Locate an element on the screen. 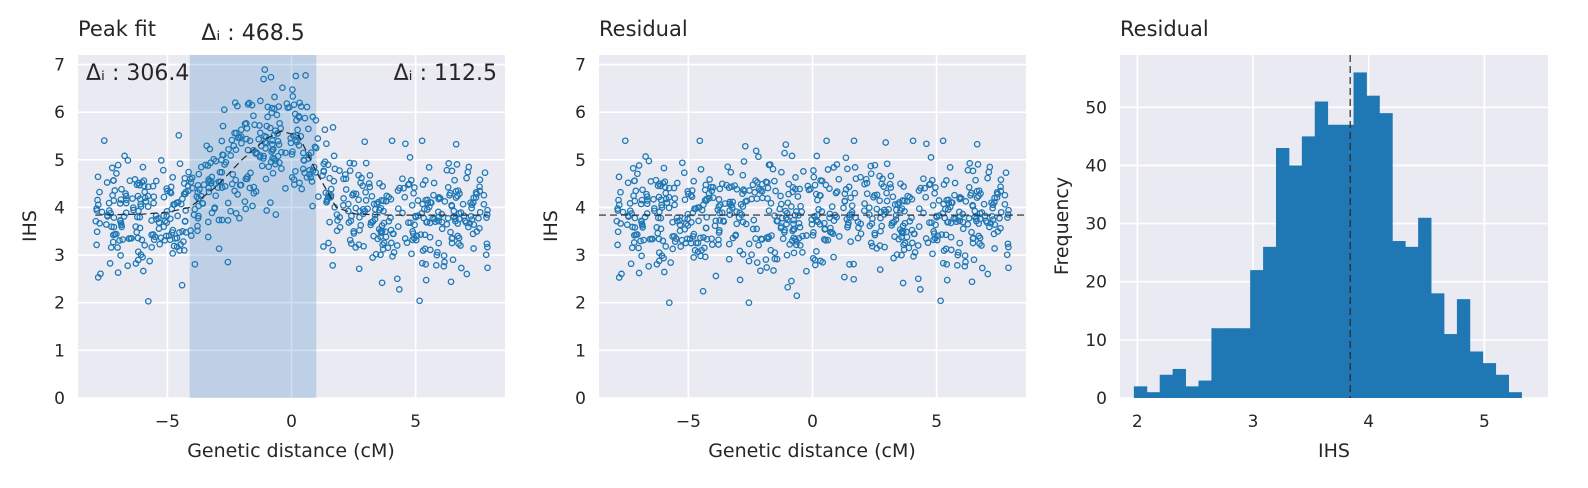  y-tick-label: 40 is located at coordinates (1096, 166).